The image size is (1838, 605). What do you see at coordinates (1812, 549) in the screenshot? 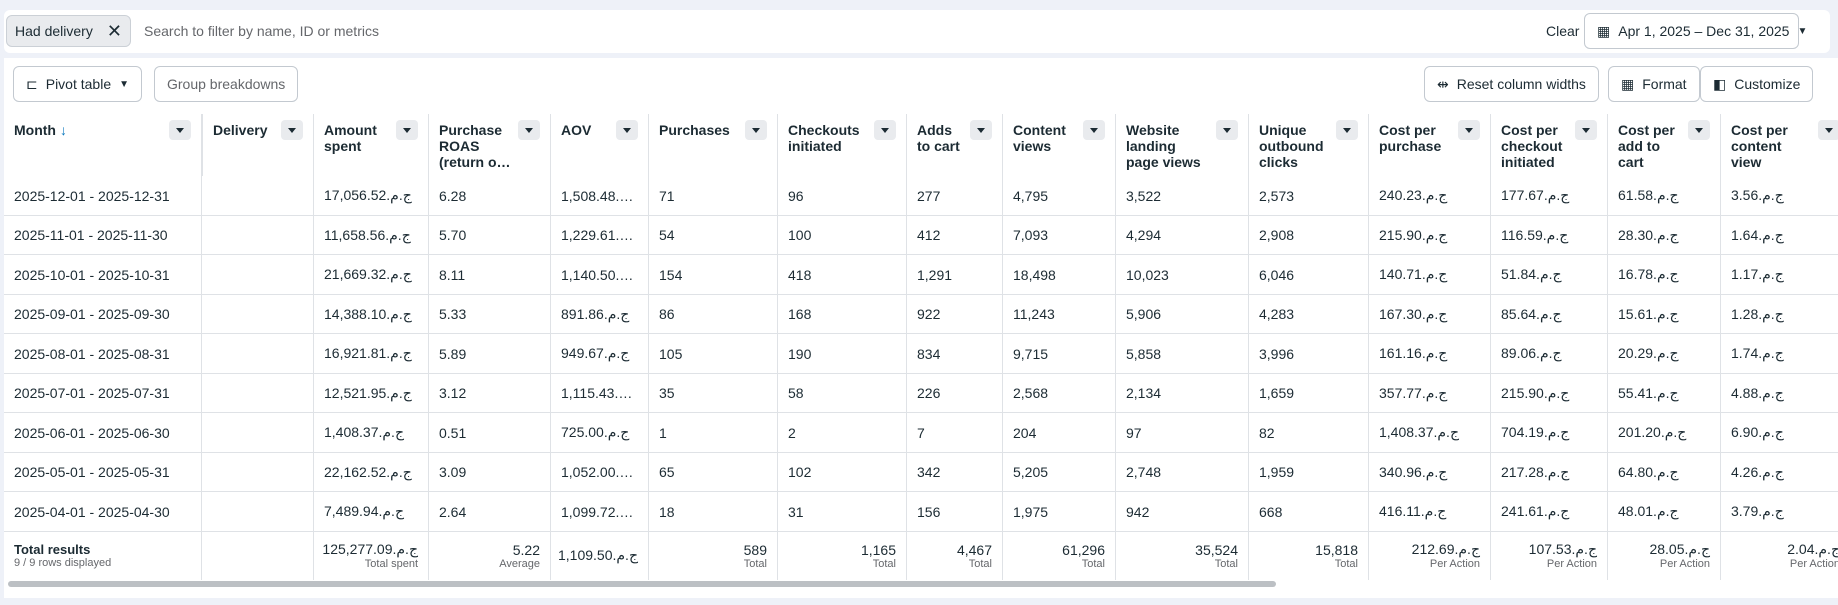
I see `total-value: 2.04.ج.م` at bounding box center [1812, 549].